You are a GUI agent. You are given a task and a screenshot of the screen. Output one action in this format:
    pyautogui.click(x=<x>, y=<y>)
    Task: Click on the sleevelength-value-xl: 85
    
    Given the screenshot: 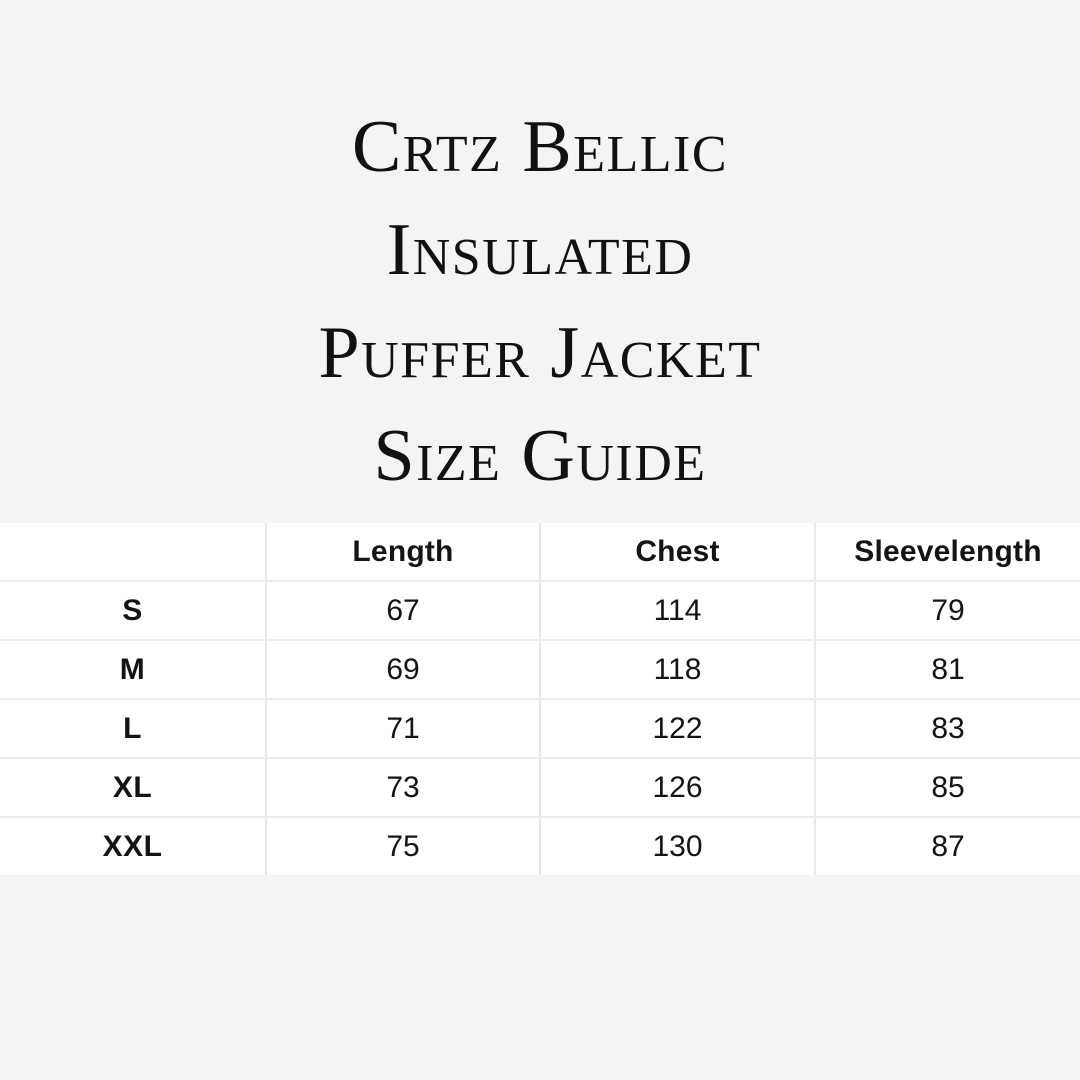 What is the action you would take?
    pyautogui.click(x=947, y=788)
    